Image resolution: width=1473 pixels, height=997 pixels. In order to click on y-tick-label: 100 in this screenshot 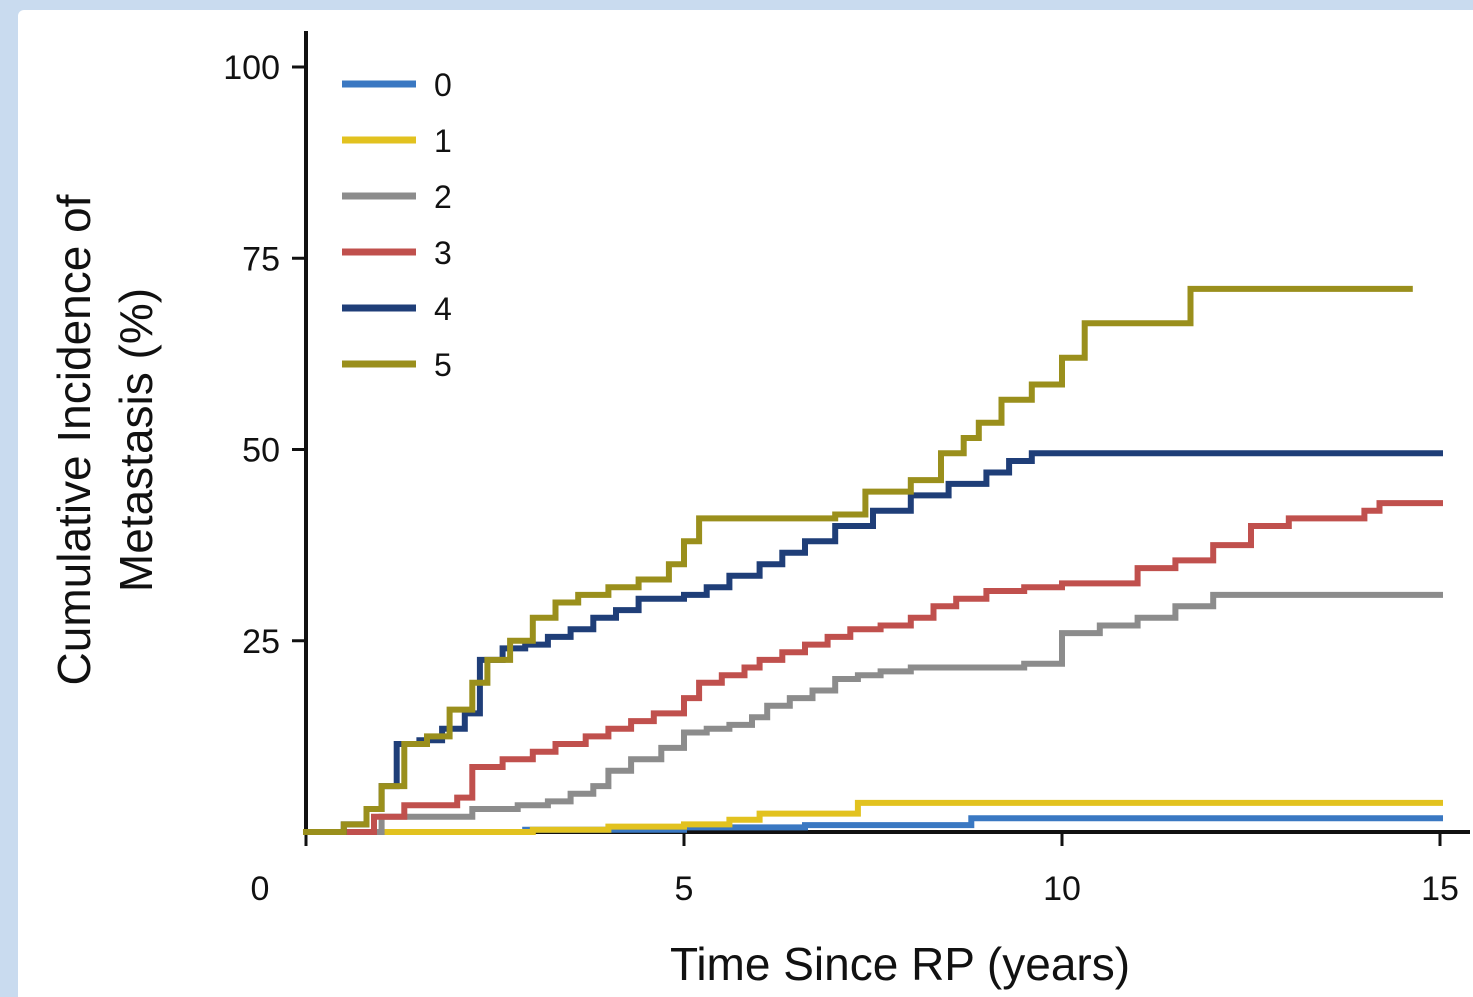, I will do `click(251, 68)`.